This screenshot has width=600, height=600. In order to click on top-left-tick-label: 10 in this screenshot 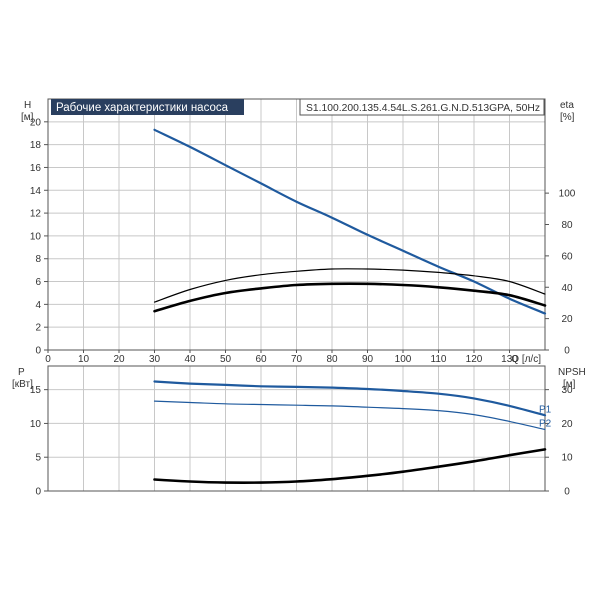, I will do `click(36, 236)`.